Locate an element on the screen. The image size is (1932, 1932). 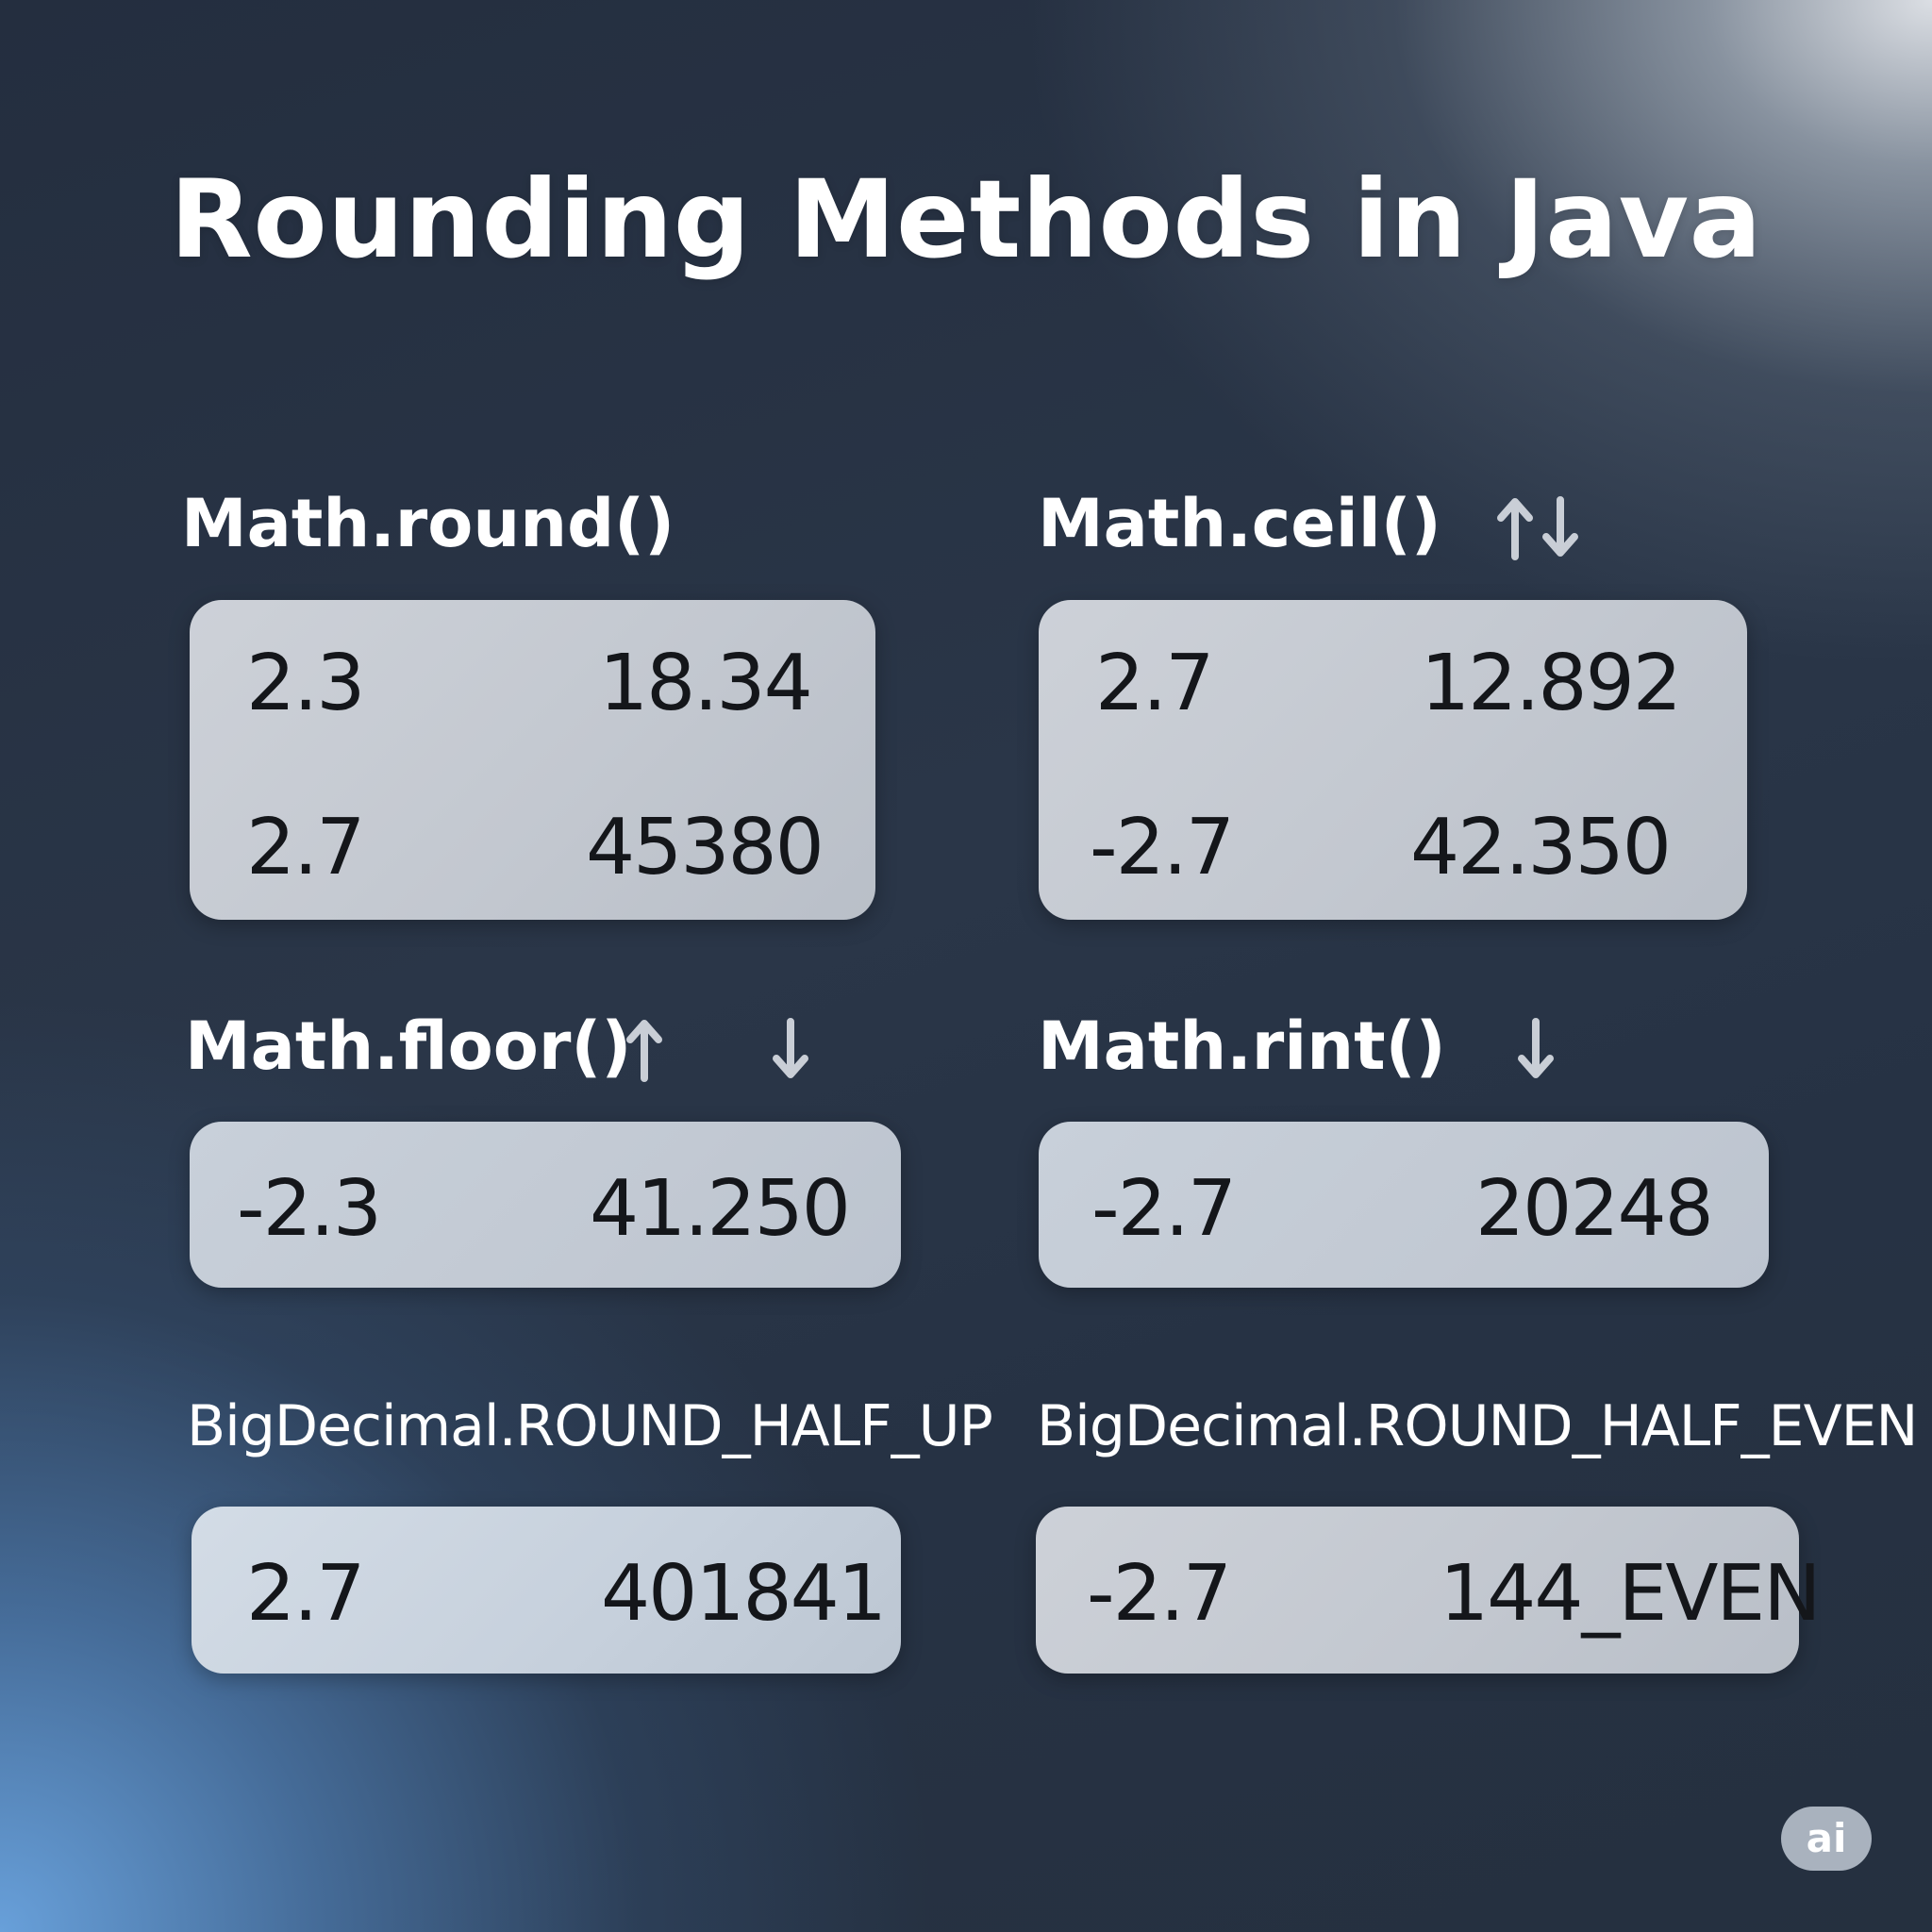
method-name: Math.round() is located at coordinates (428, 523).